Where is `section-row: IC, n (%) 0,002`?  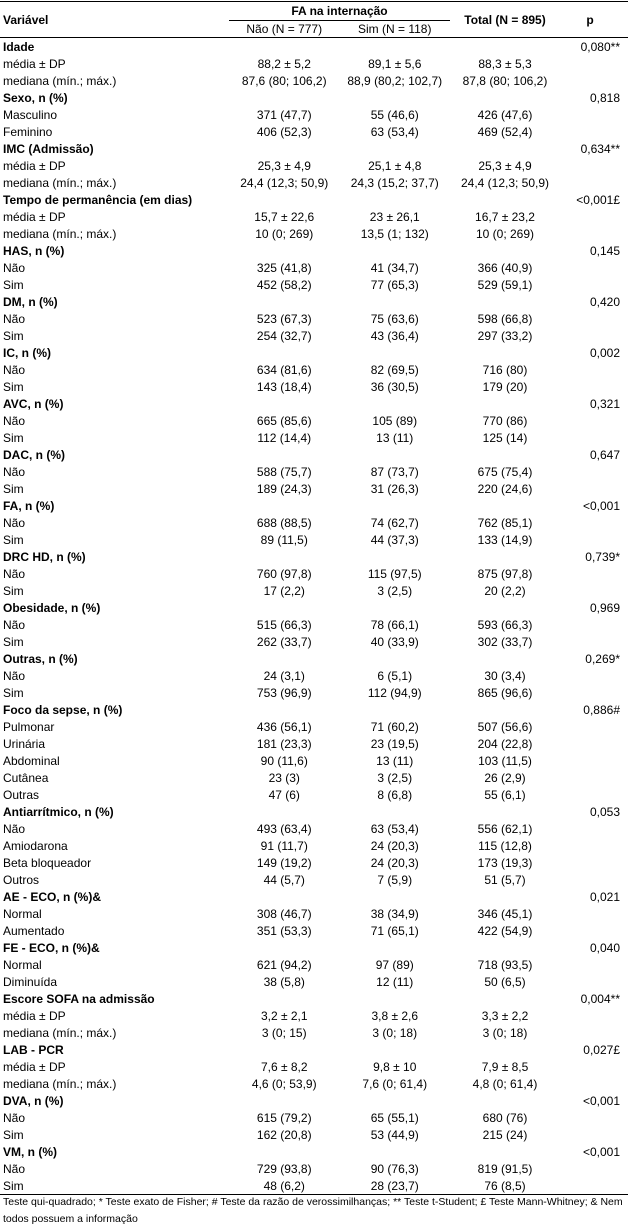 section-row: IC, n (%) 0,002 is located at coordinates (314, 352).